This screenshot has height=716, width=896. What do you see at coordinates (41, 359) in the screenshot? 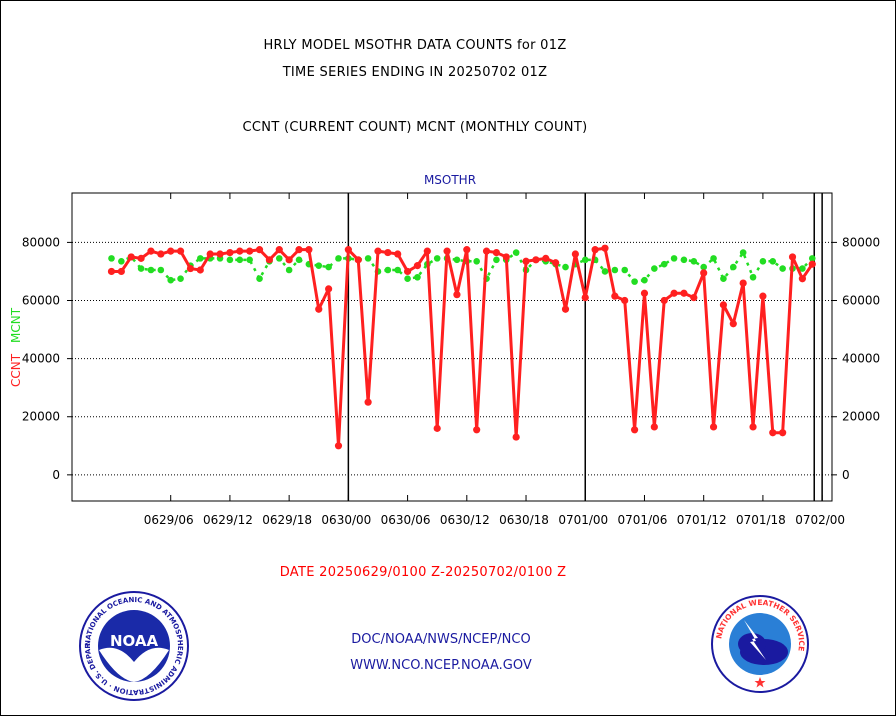
I see `y-tick-label-left: 40000` at bounding box center [41, 359].